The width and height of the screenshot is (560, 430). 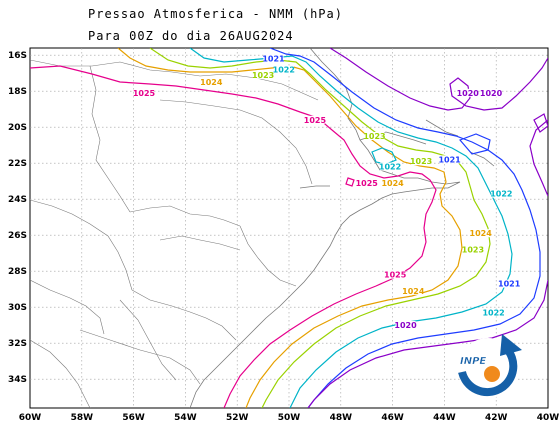 I want to click on lon-tick-label: 40W, so click(x=548, y=418).